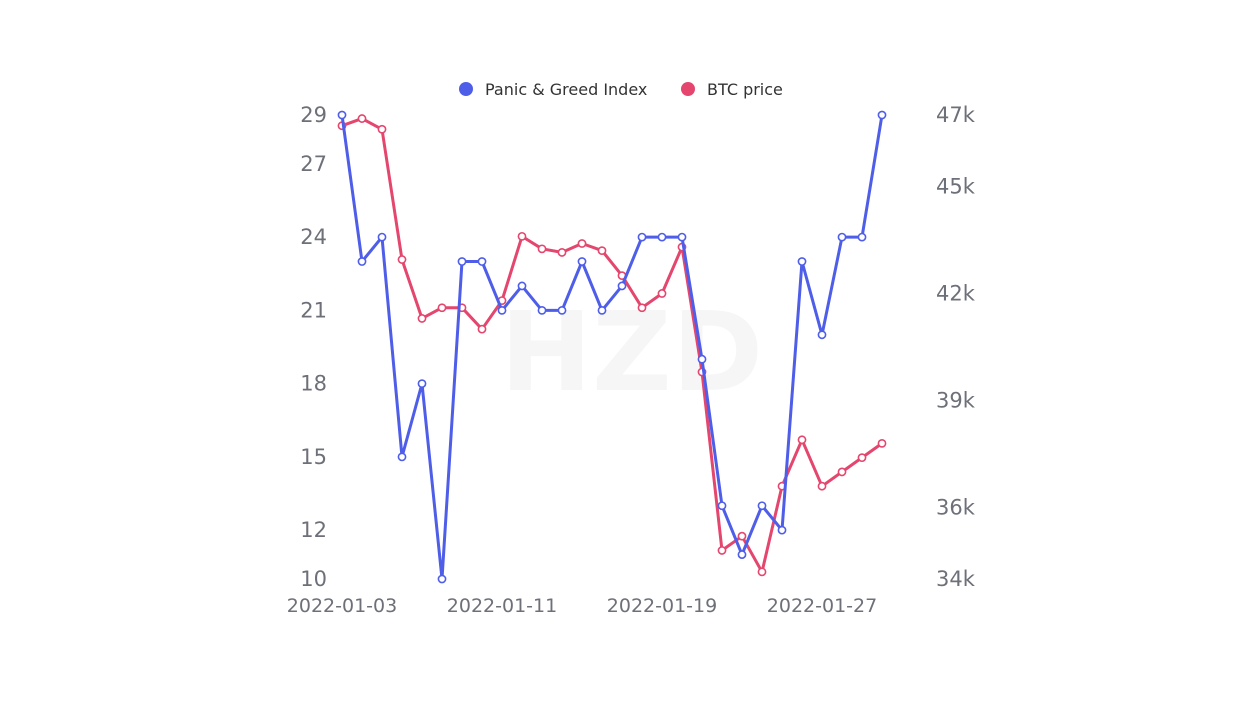 The height and width of the screenshot is (704, 1254). What do you see at coordinates (662, 606) in the screenshot?
I see `x-tick-2: 2022-01-19` at bounding box center [662, 606].